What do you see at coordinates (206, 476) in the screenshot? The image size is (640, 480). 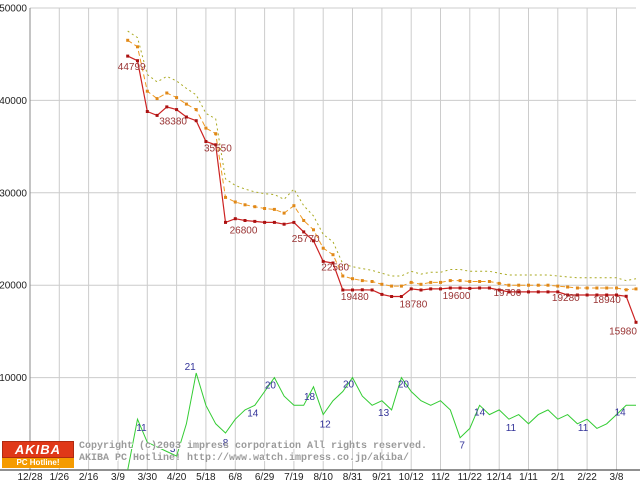 I see `svg-text: 5/18` at bounding box center [206, 476].